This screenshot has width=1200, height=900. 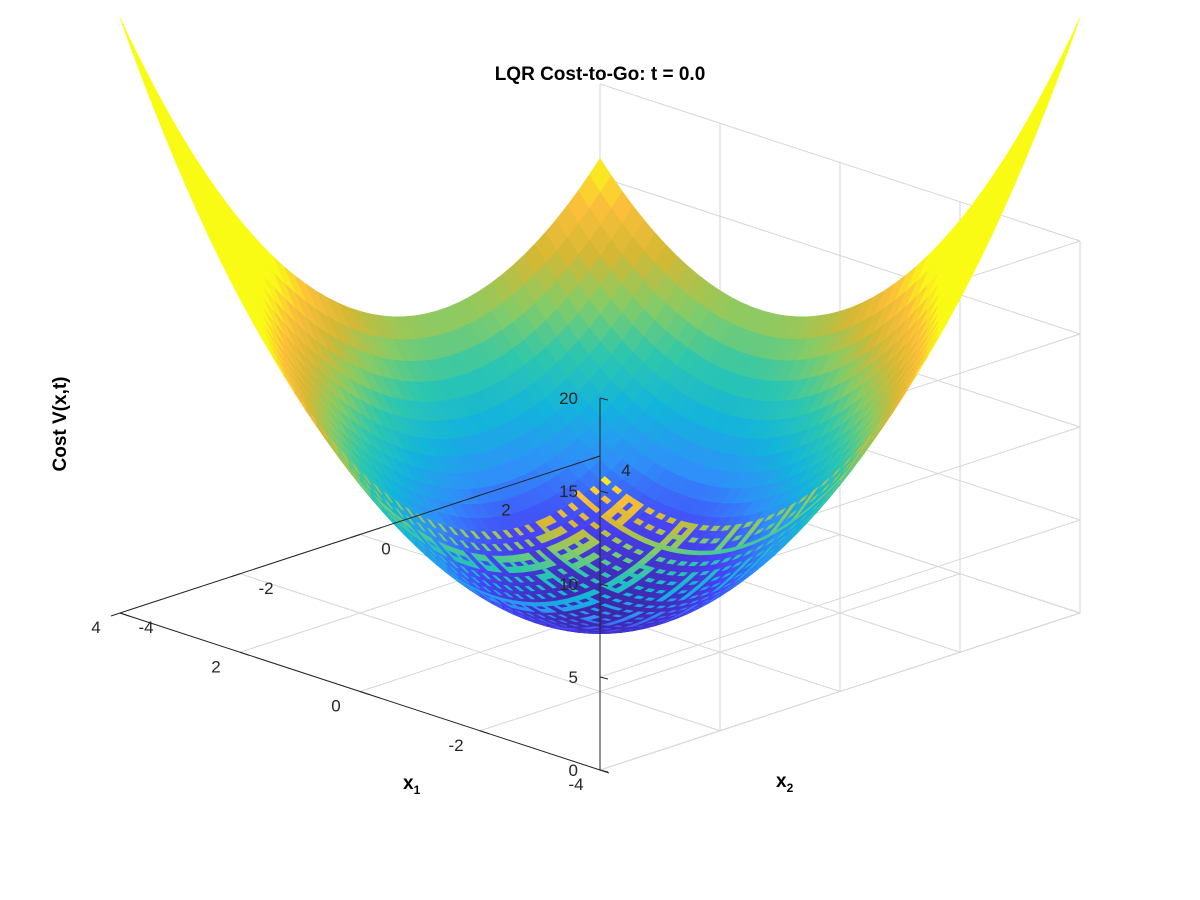 I want to click on z-tick-label: 20, so click(x=568, y=398).